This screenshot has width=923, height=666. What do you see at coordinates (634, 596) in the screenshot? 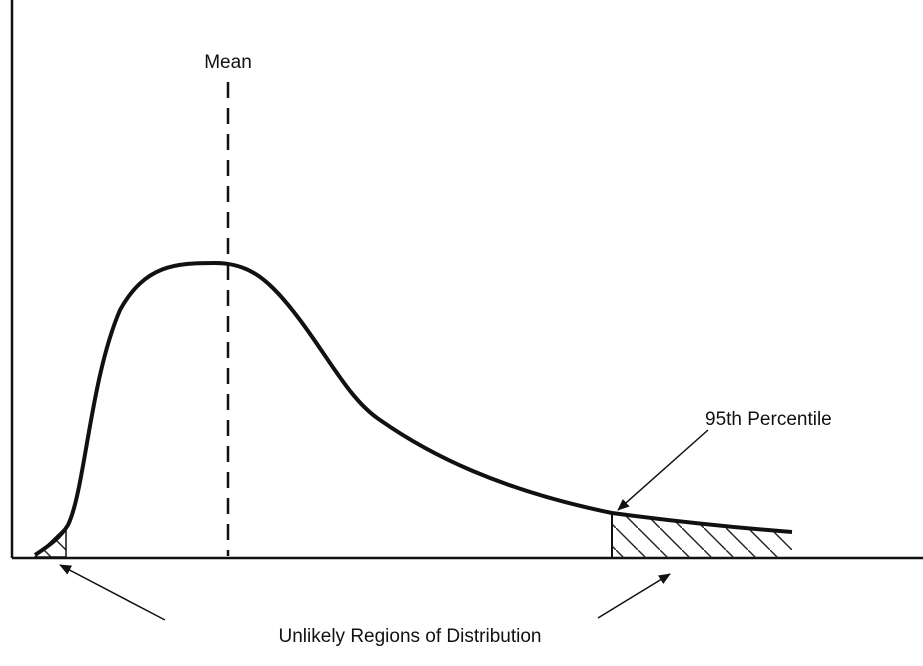
I see `right-region-arrow` at bounding box center [634, 596].